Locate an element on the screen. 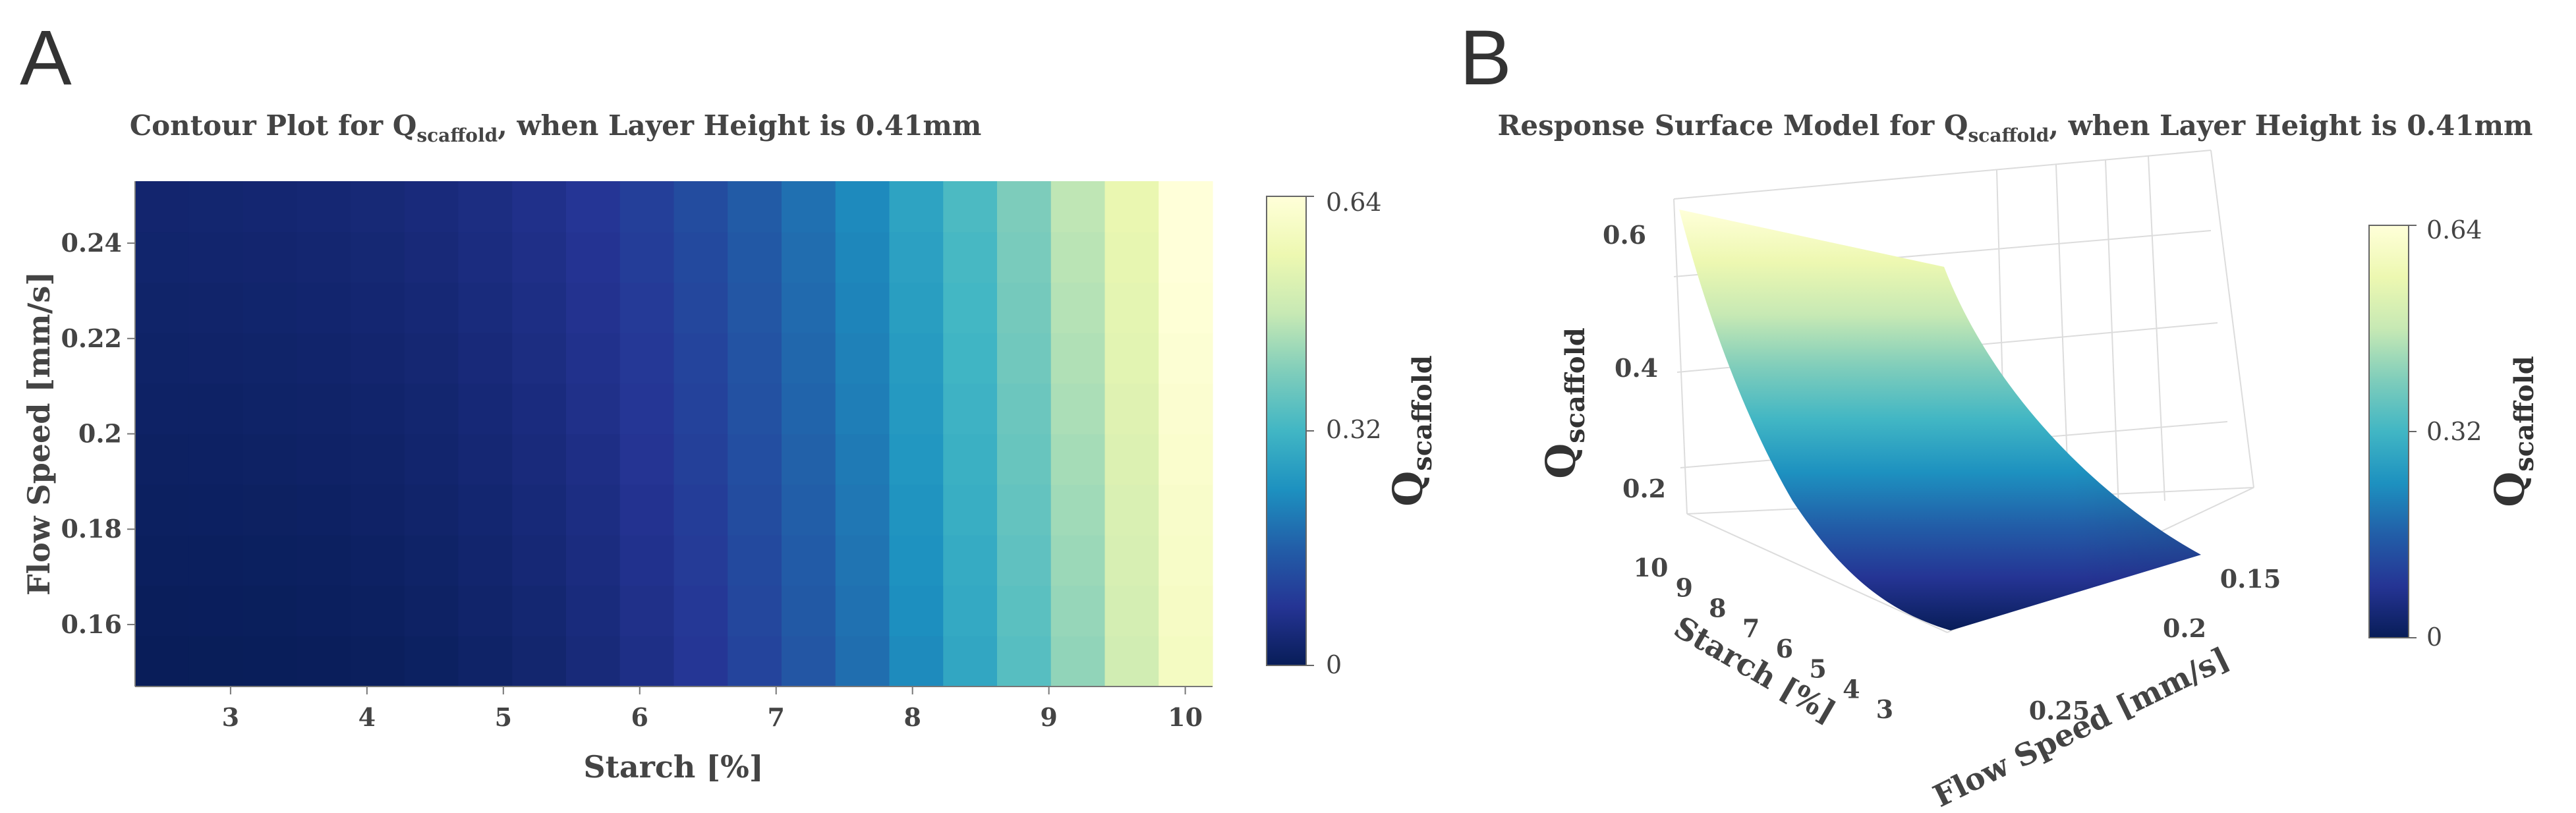  y-tick-label: 0.2 is located at coordinates (100, 434).